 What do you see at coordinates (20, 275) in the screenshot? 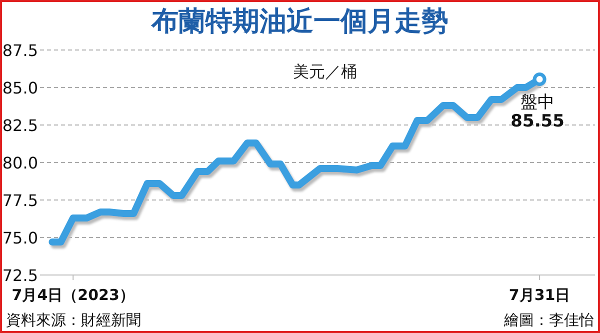
I see `y-tick-label: 72.5` at bounding box center [20, 275].